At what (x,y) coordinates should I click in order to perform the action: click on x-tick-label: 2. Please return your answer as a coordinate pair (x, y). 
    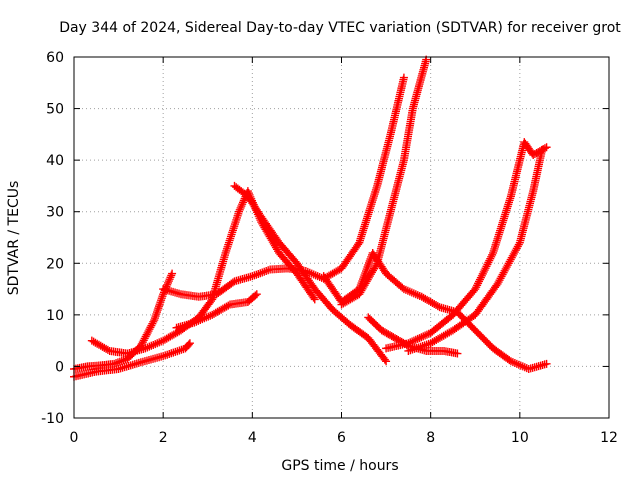
    Looking at the image, I should click on (163, 438).